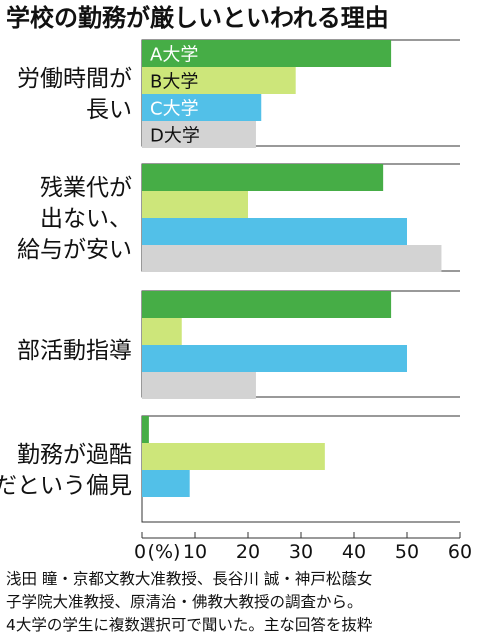  I want to click on chart-title: 学校の勤務が厳しいといわれる理由, so click(197, 18).